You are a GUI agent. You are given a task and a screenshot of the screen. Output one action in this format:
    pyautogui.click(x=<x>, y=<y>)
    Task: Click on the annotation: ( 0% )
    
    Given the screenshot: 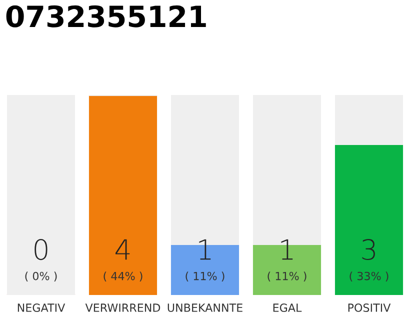 What is the action you would take?
    pyautogui.click(x=41, y=277)
    